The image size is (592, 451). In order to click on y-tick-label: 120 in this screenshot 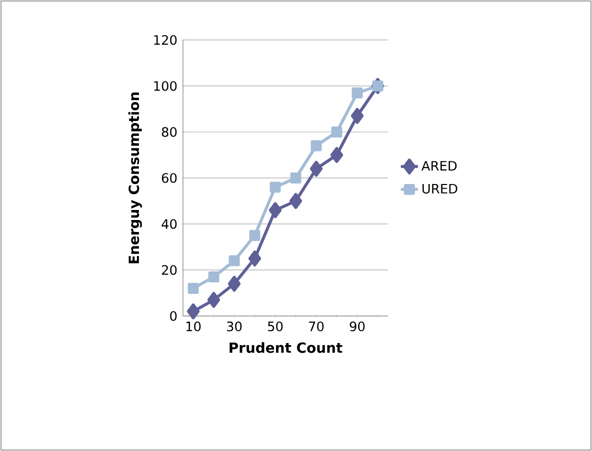, I will do `click(165, 40)`.